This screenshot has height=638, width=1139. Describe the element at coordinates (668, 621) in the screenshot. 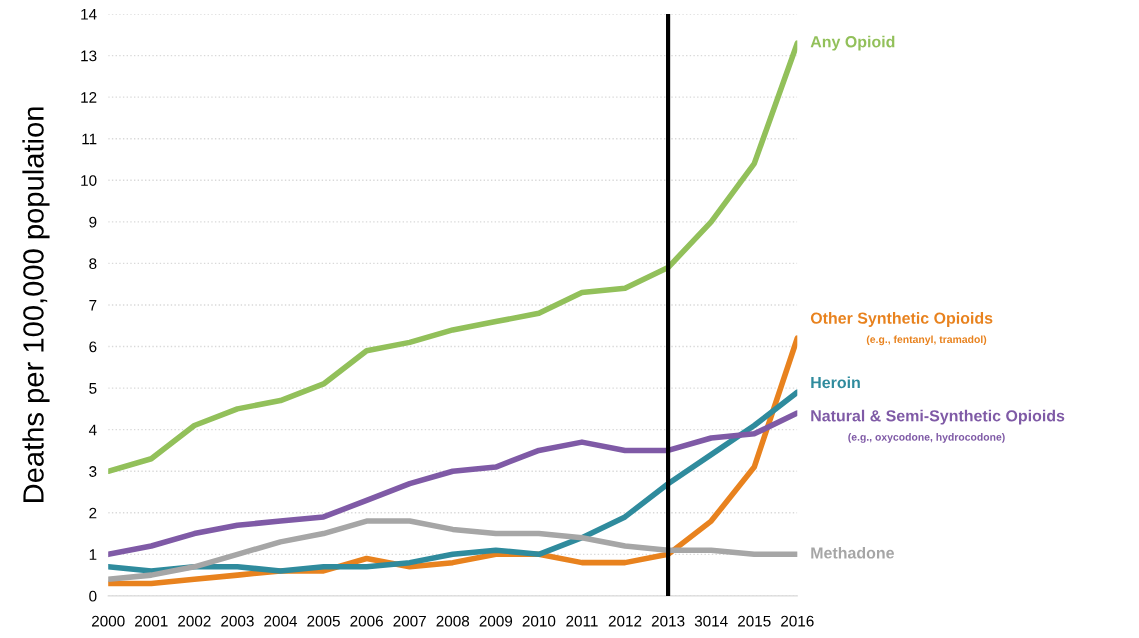

I see `x-tick-label: 2013` at that location.